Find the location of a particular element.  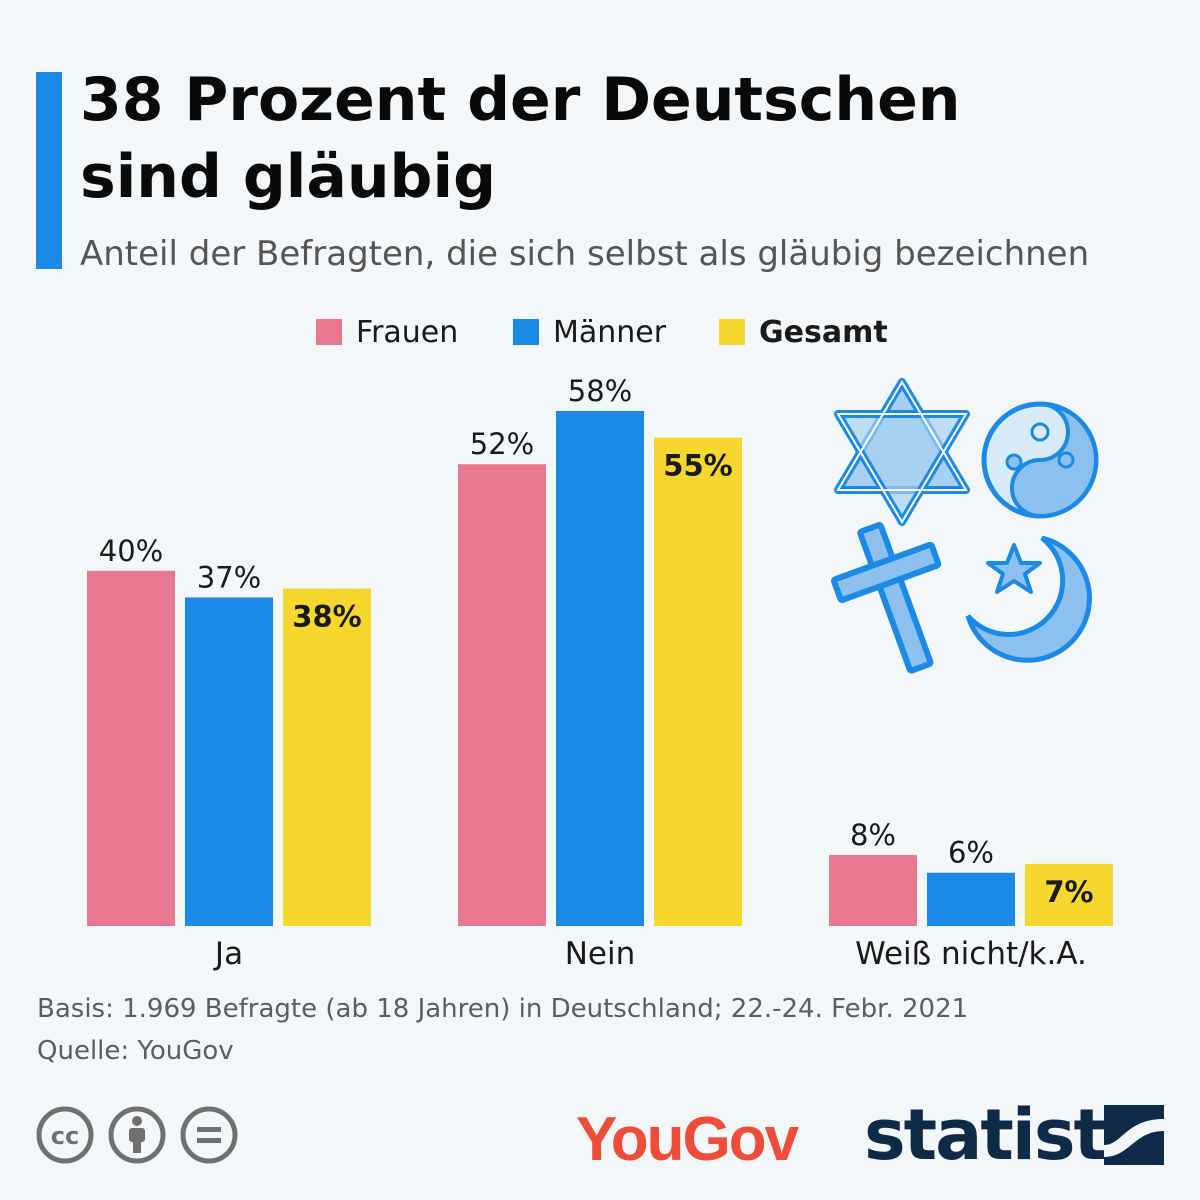

license-icons: cc is located at coordinates (137, 1135).